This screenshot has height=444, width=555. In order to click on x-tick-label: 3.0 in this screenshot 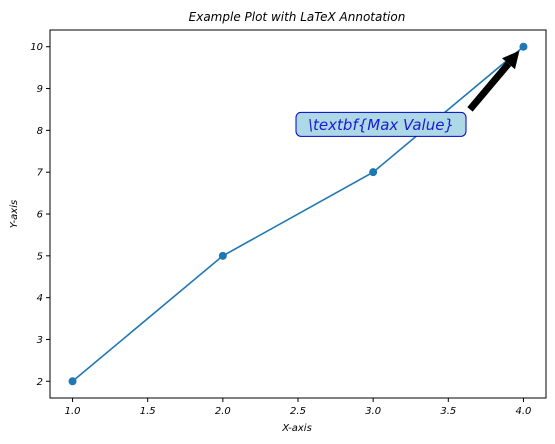, I will do `click(373, 411)`.